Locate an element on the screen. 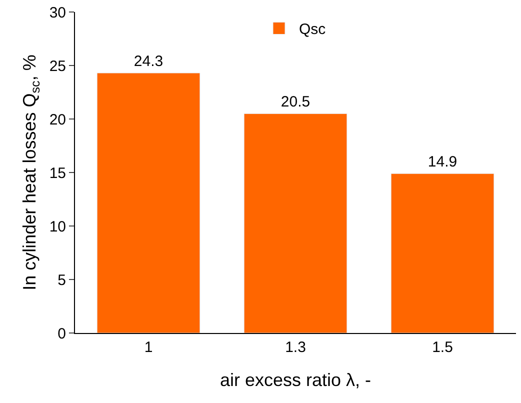 The image size is (521, 403). y-tick-label: 5 is located at coordinates (62, 280).